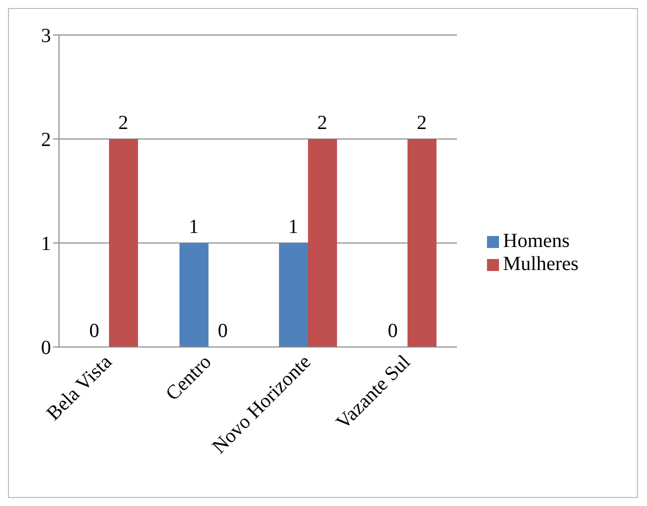 The width and height of the screenshot is (647, 506). Describe the element at coordinates (46, 244) in the screenshot. I see `y-tick-label: 1` at that location.